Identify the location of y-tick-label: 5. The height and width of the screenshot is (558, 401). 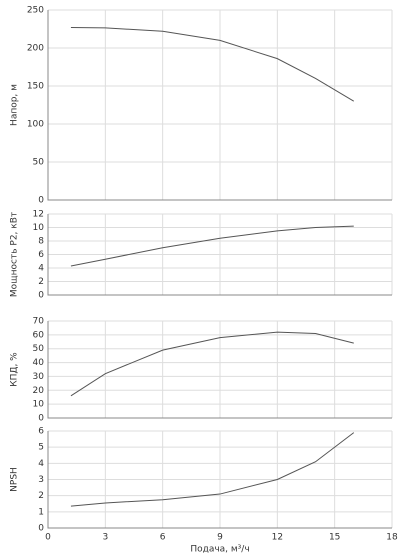
(41, 448).